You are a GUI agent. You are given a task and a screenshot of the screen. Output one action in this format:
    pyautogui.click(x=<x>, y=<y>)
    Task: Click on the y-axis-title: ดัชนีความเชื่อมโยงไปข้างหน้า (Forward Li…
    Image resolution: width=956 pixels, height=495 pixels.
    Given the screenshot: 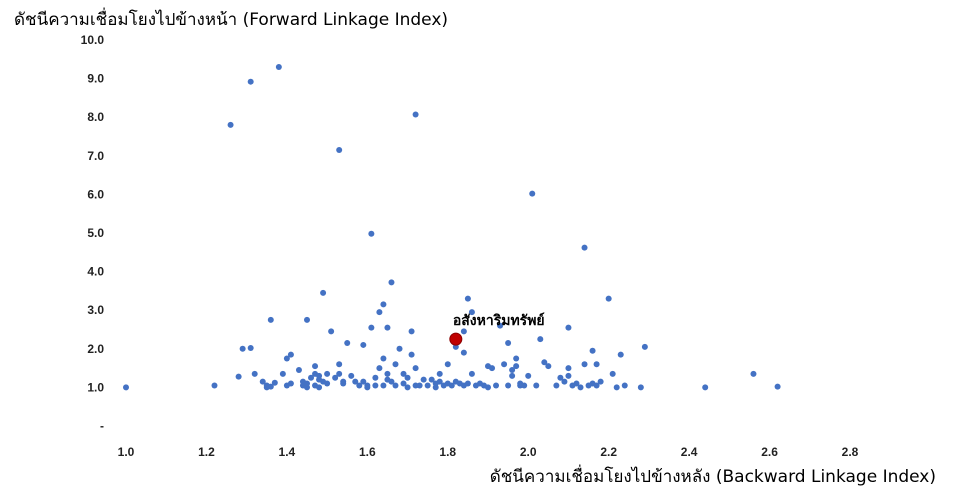 What is the action you would take?
    pyautogui.click(x=231, y=20)
    